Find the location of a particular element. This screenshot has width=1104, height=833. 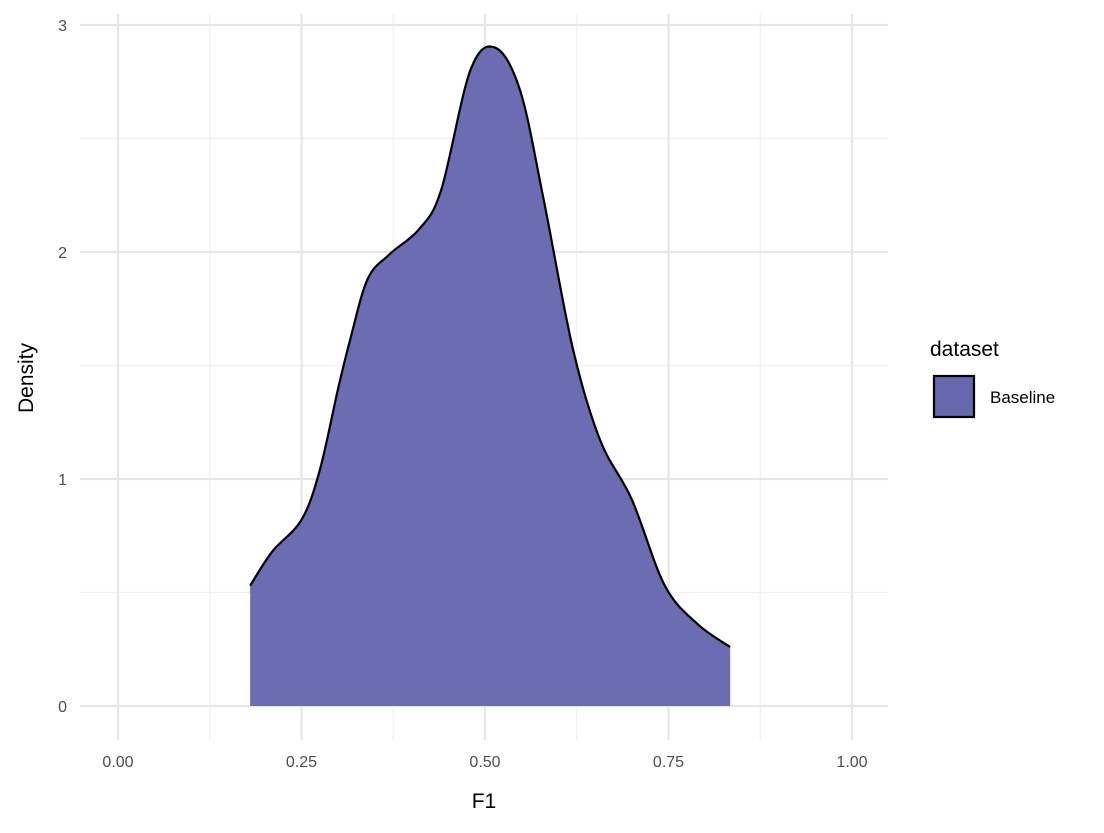

y-tick-label: 1 is located at coordinates (62, 480).